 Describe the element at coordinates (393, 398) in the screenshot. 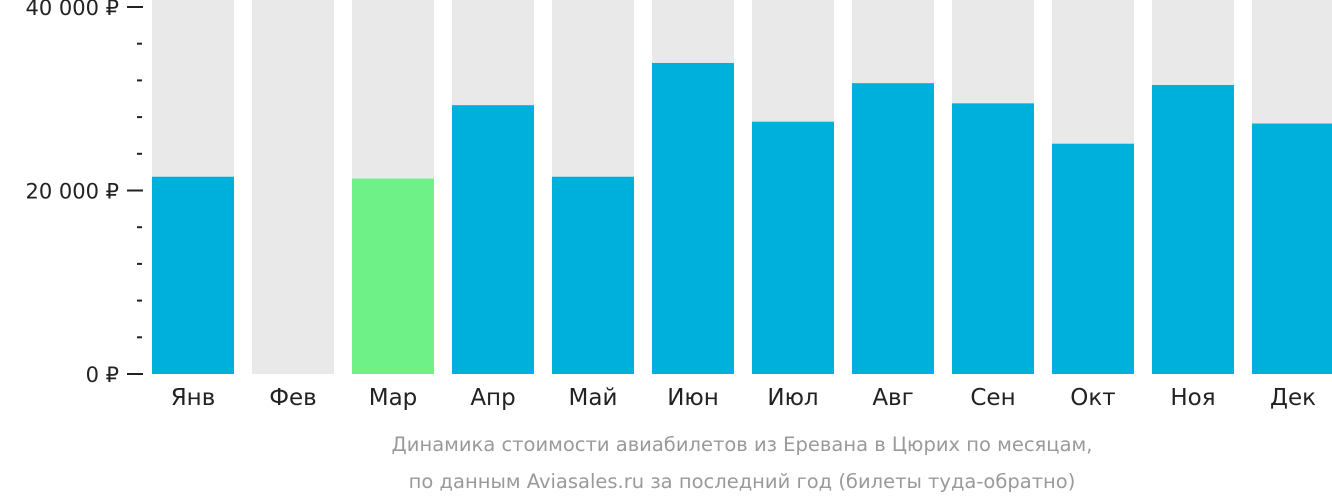

I see `x-tick-label-2: Мар` at that location.